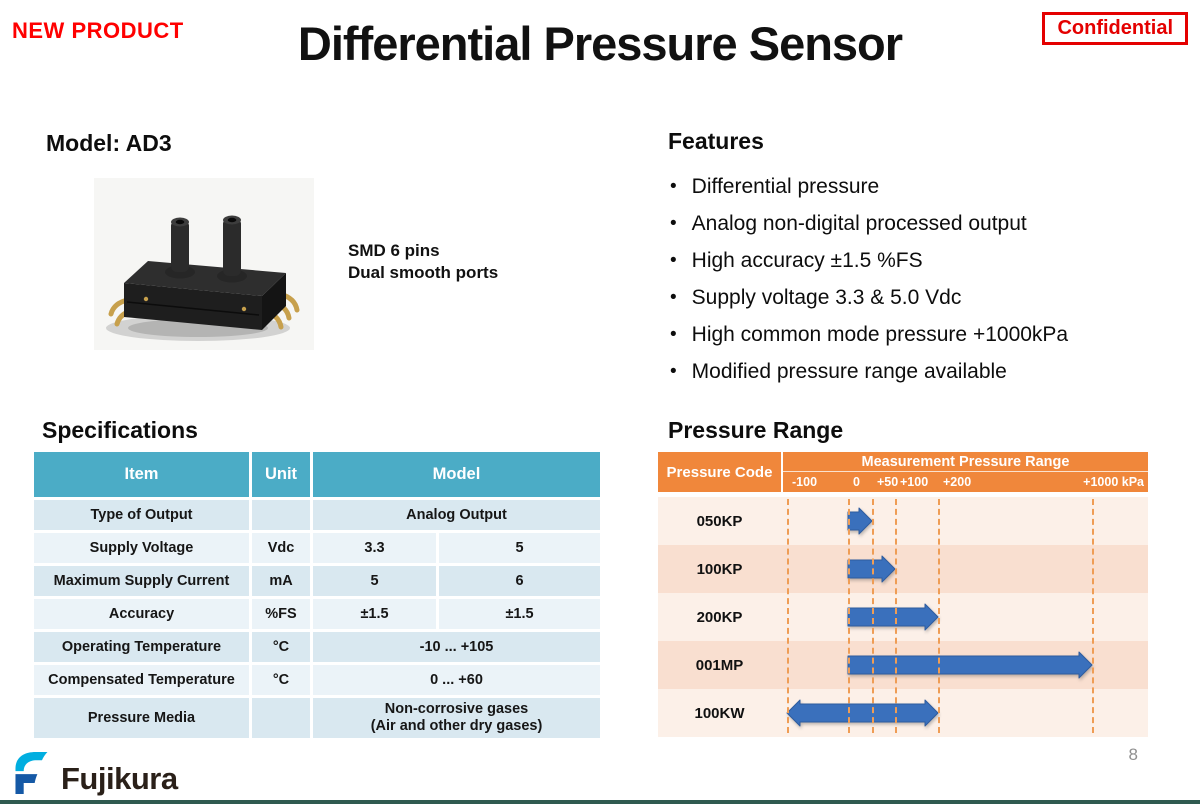 Image resolution: width=1200 pixels, height=804 pixels. I want to click on product-photo-sensor-illustration, so click(204, 264).